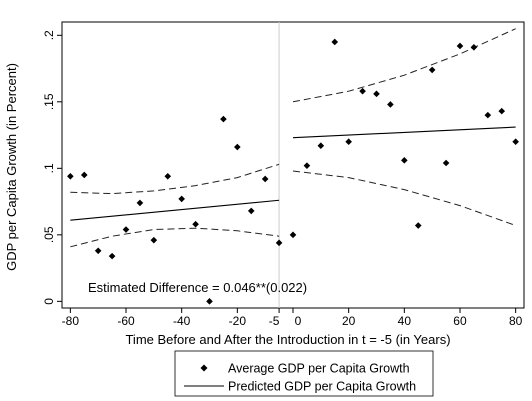 This screenshot has width=532, height=401. Describe the element at coordinates (238, 321) in the screenshot. I see `x-tick-label: -20` at that location.